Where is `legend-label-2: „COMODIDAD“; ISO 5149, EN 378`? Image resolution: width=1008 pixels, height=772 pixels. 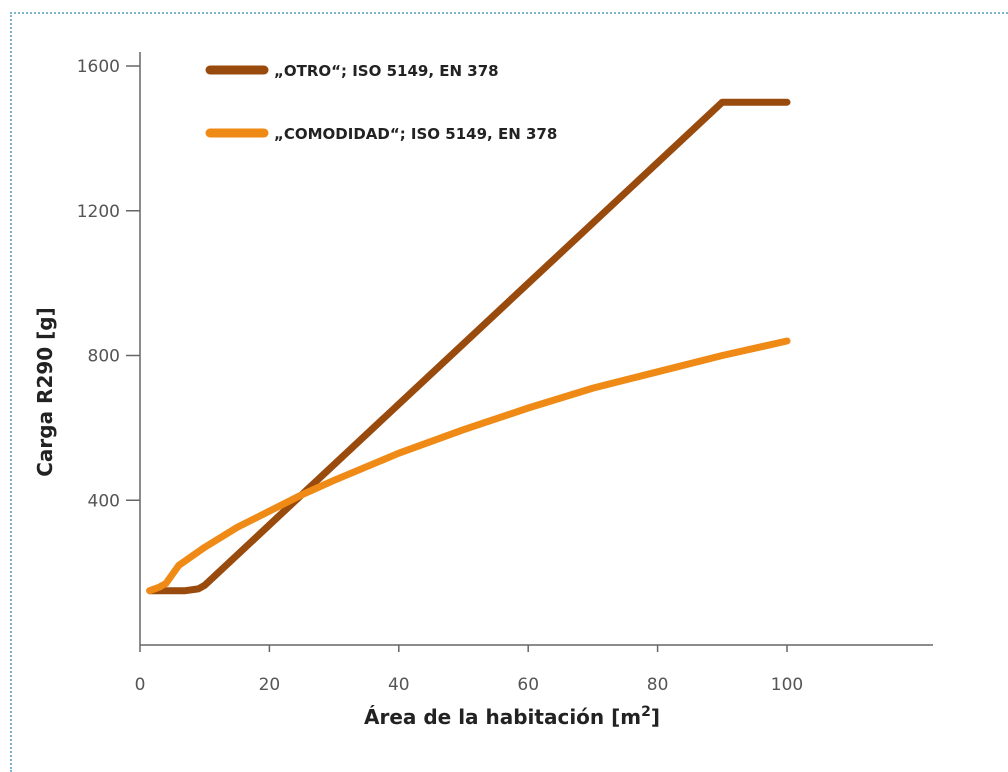
legend-label-2: „COMODIDAD“; ISO 5149, EN 378 is located at coordinates (415, 134).